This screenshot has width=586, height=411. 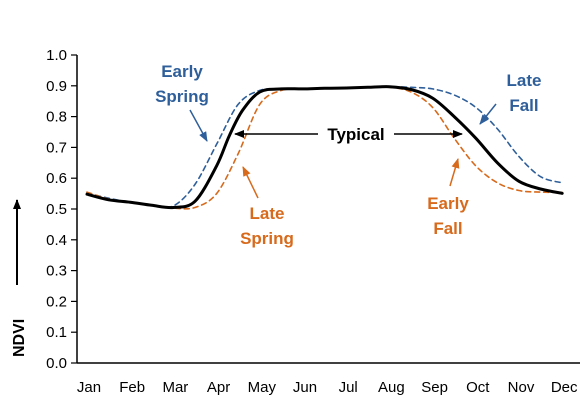 I want to click on y-tick-label: 0.4, so click(x=56, y=240).